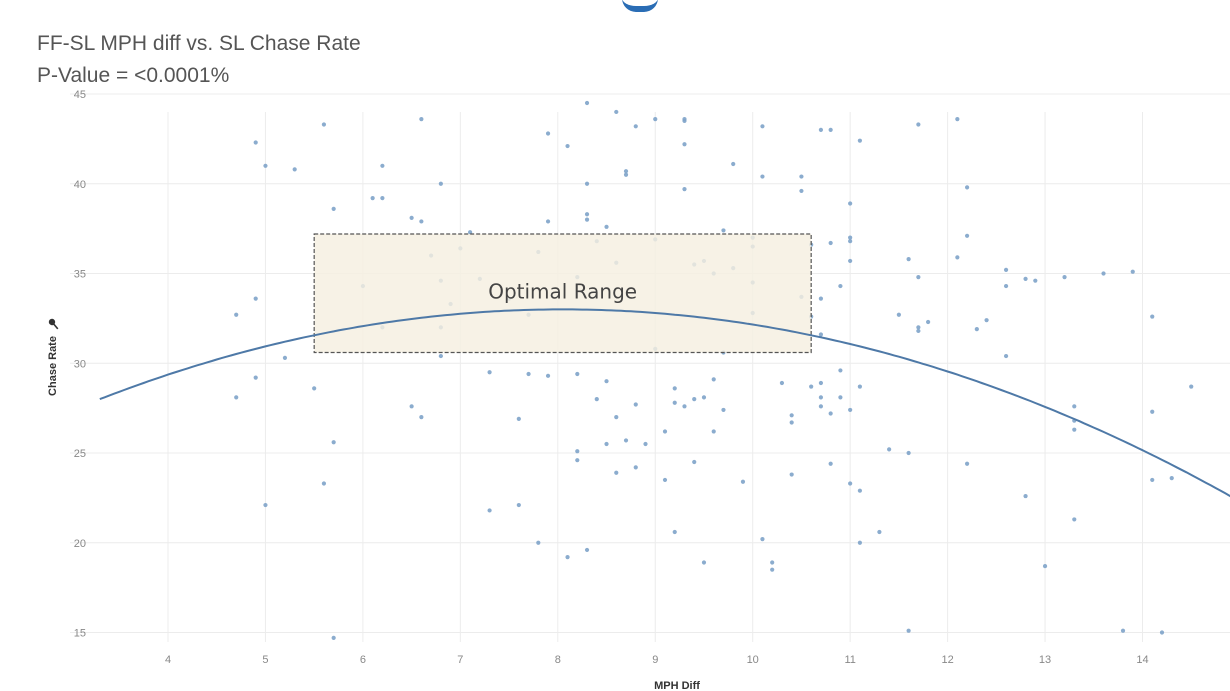  I want to click on optimal-range-box, so click(562, 293).